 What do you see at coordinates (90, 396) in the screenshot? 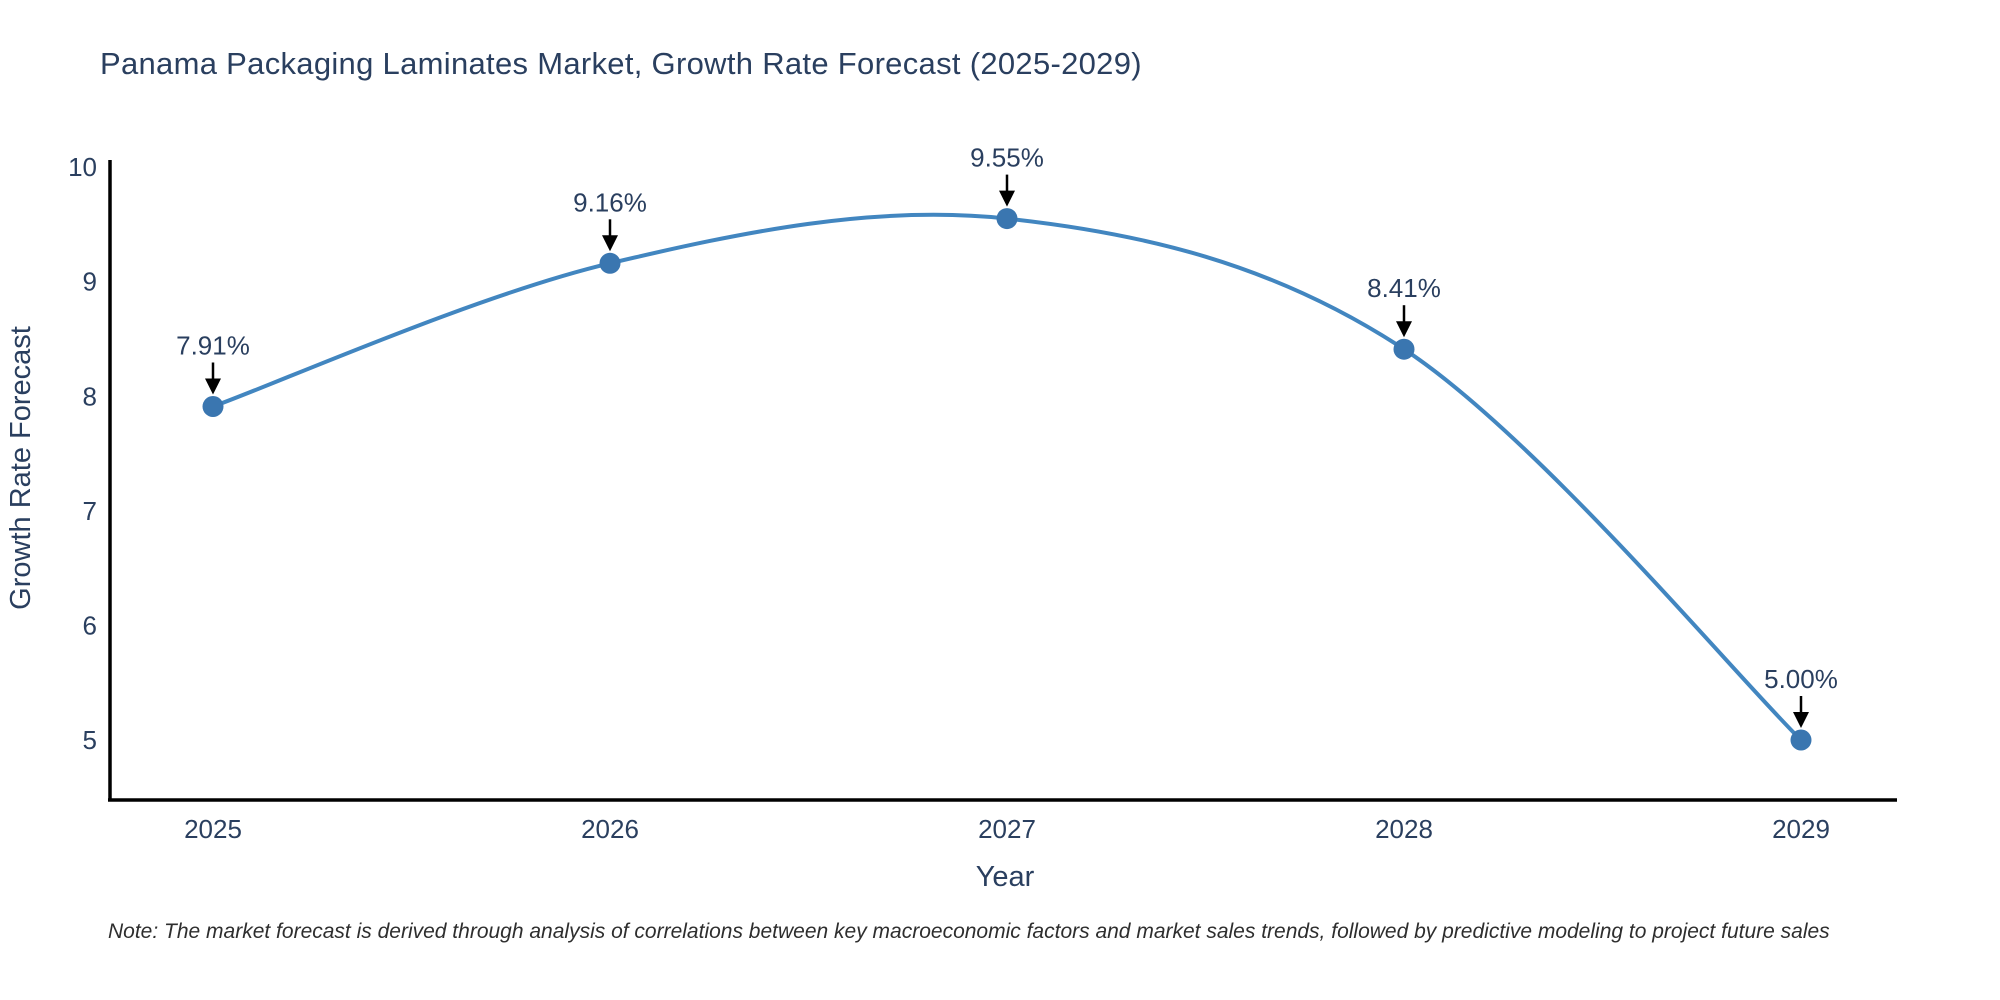
I see `y-tick-label: 8` at bounding box center [90, 396].